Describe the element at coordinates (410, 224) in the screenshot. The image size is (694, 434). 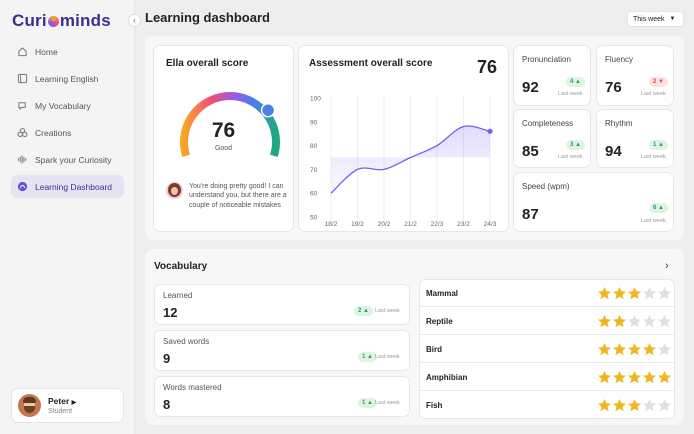
I see `x-tick-label: 21/2` at that location.